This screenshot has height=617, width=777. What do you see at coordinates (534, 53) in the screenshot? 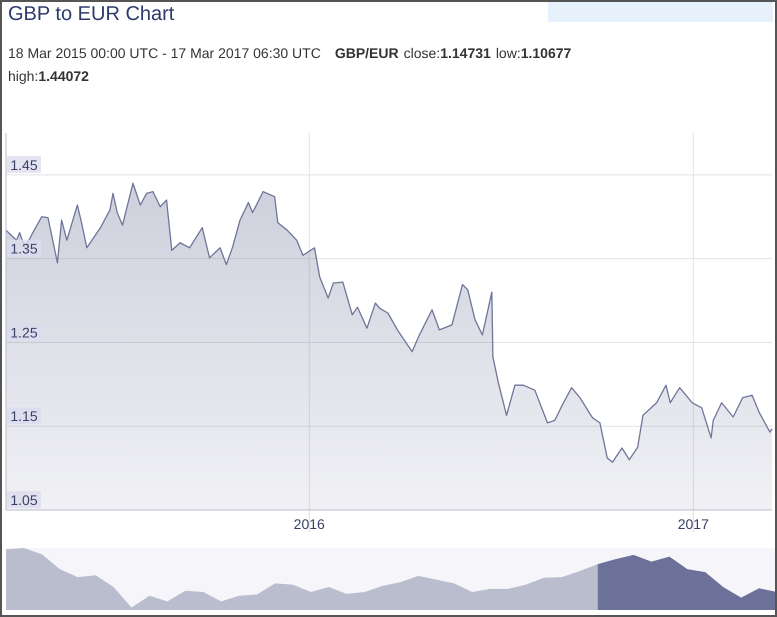
I see `text: low:1.10677` at bounding box center [534, 53].